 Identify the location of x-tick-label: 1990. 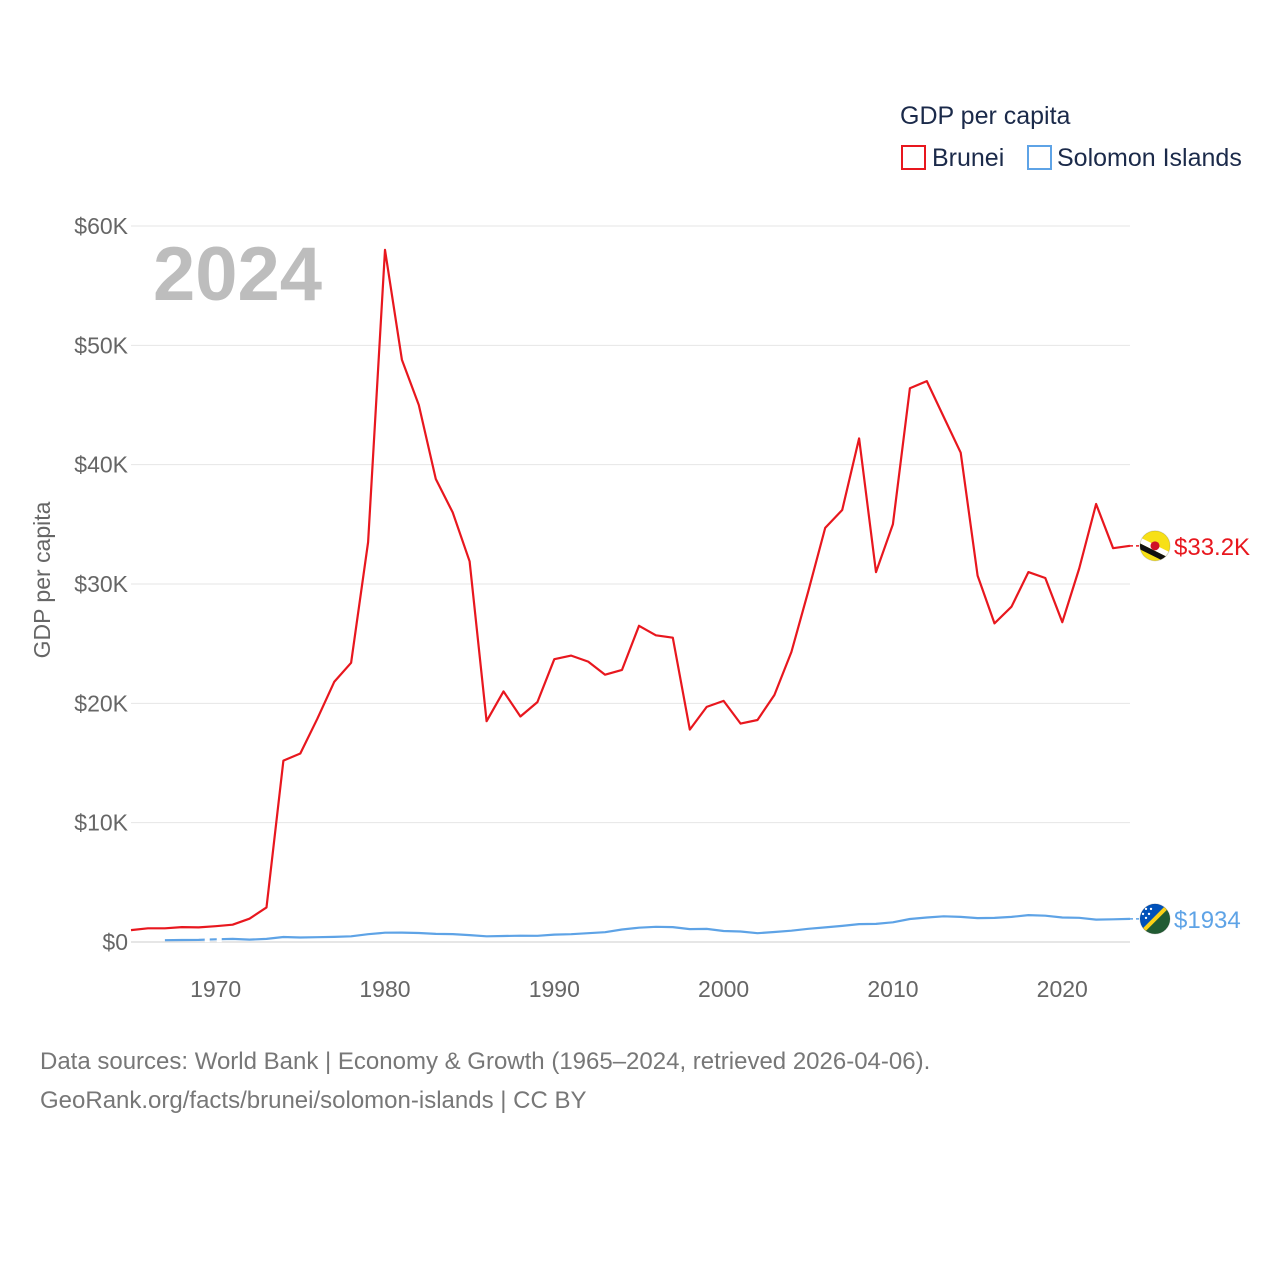
(554, 989).